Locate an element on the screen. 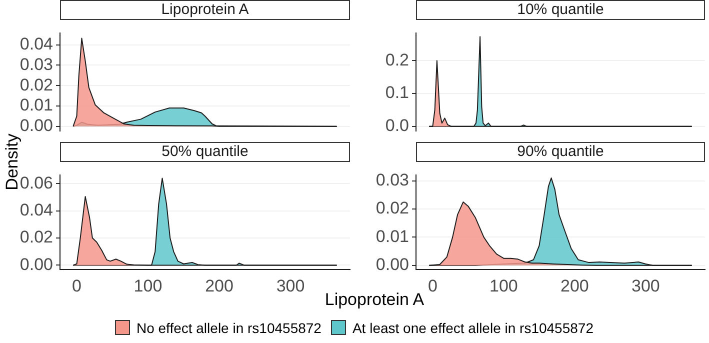  legend-label: At least one effect allele in rs10455872 is located at coordinates (472, 328).